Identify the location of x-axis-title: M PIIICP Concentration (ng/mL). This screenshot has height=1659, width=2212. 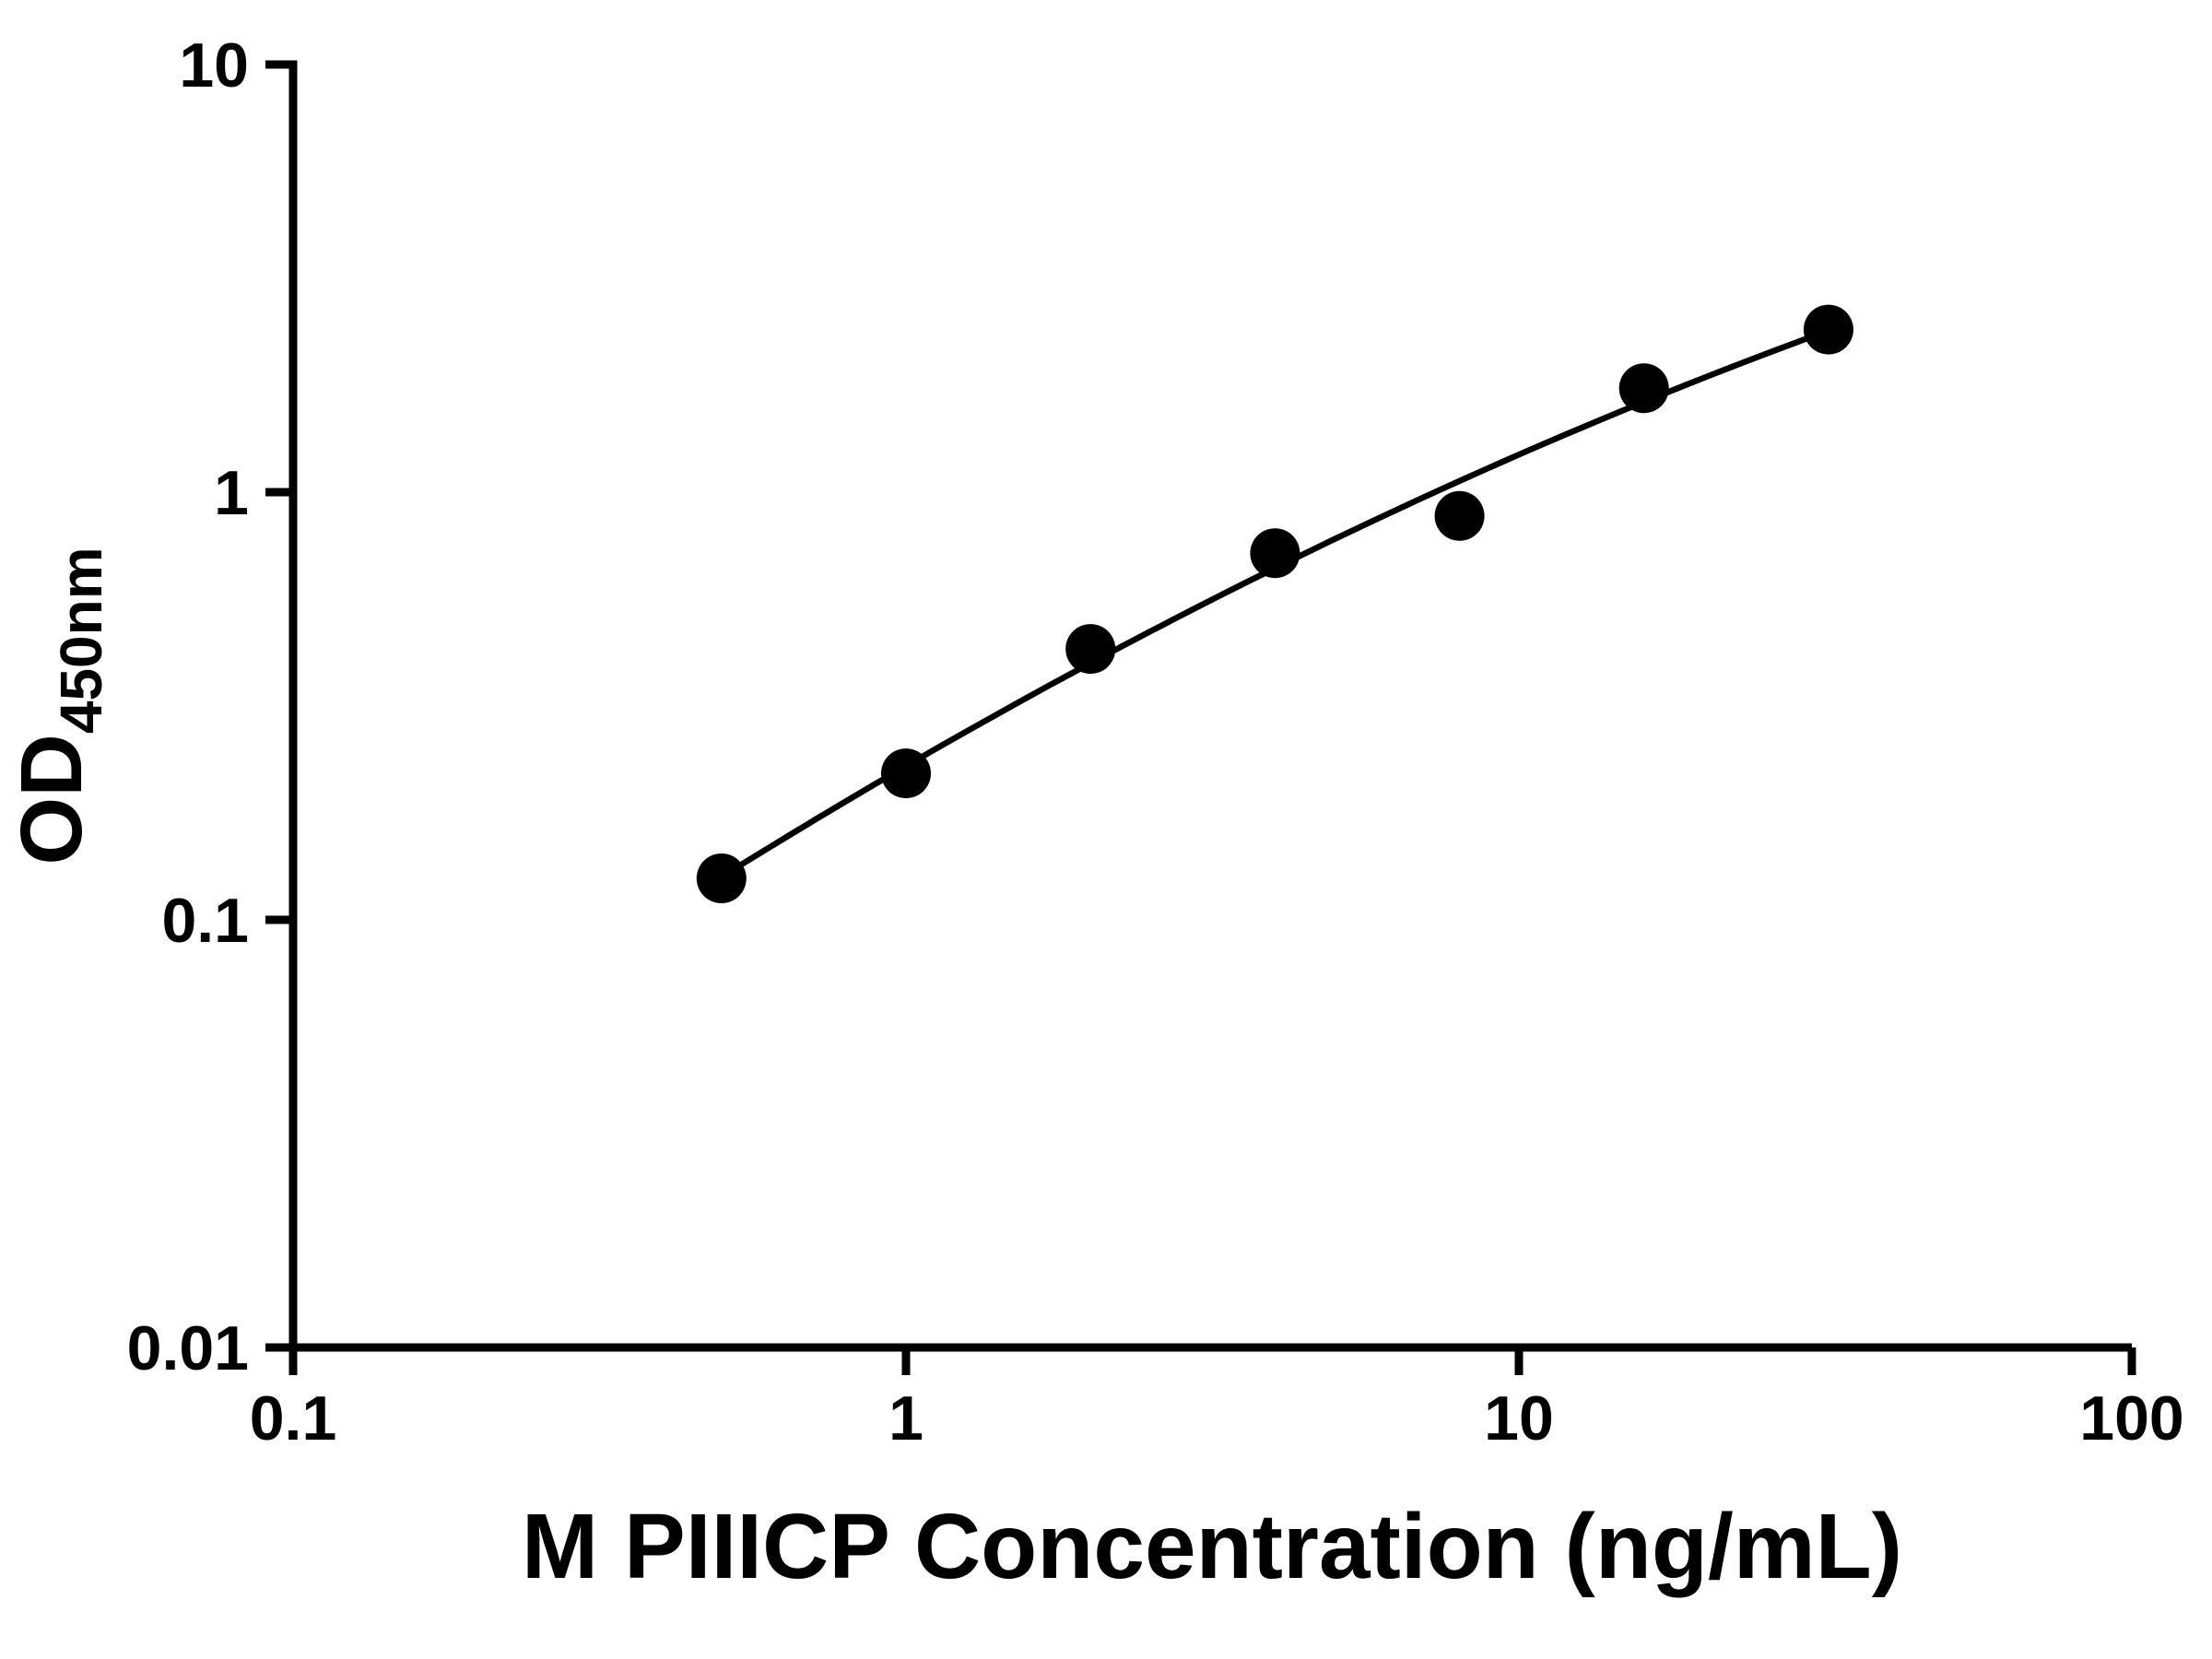
(1212, 1546).